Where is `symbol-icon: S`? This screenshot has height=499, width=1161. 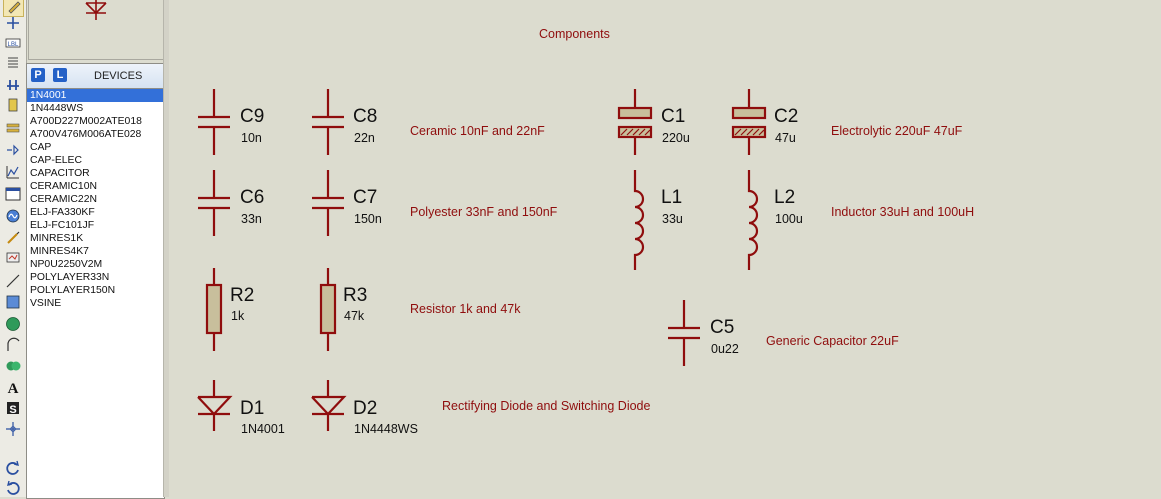
symbol-icon: S is located at coordinates (12, 407).